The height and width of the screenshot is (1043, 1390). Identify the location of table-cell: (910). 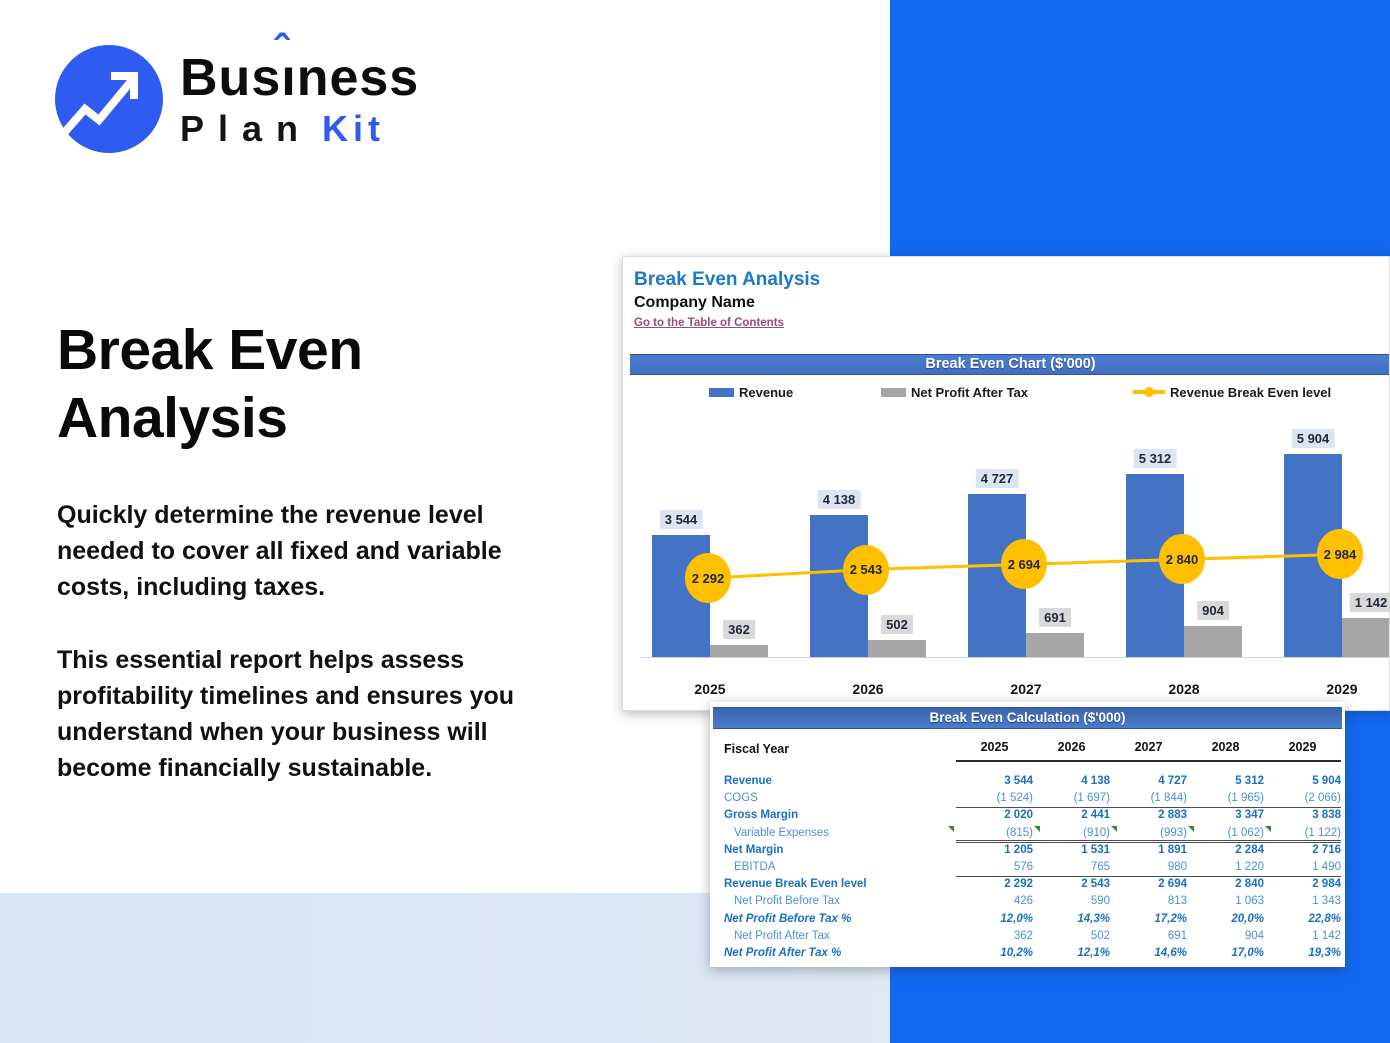
(1075, 832).